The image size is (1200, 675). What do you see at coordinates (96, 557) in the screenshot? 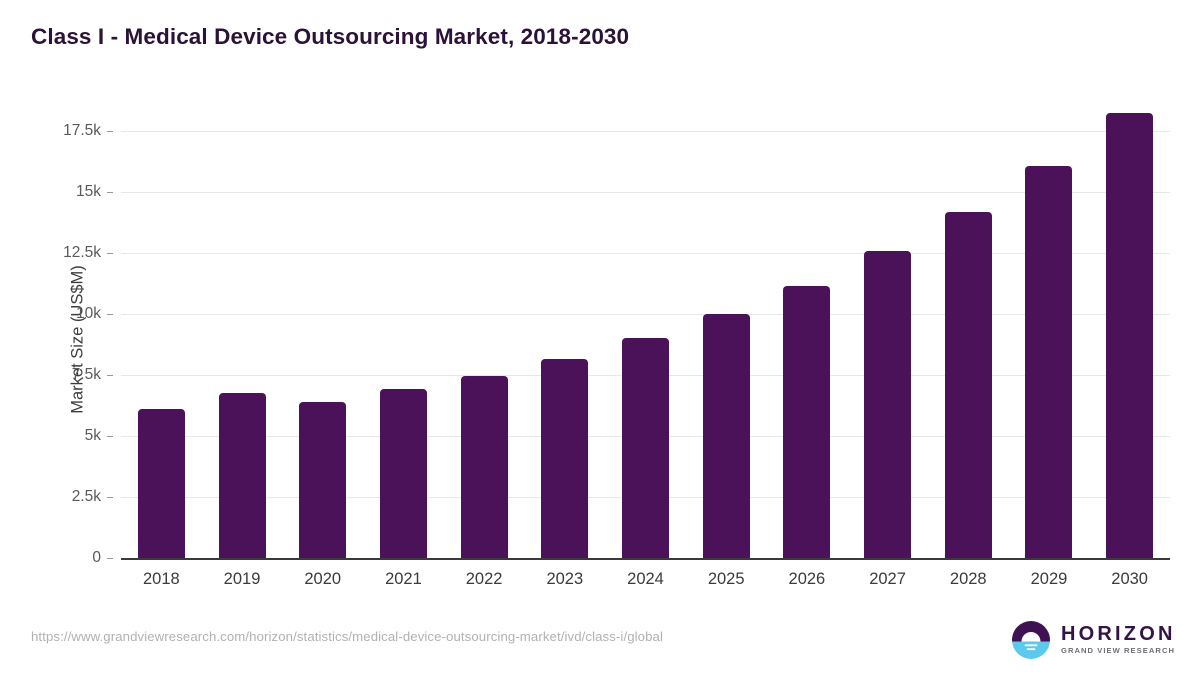
I see `y-tick-label: 0` at bounding box center [96, 557].